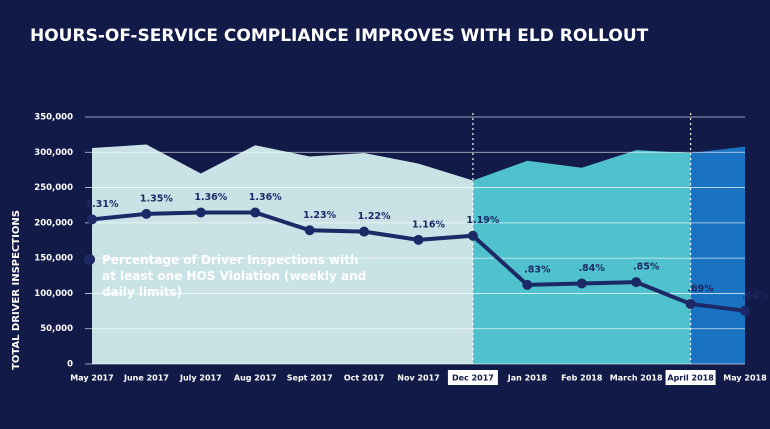 The width and height of the screenshot is (770, 429). Describe the element at coordinates (700, 288) in the screenshot. I see `data-label: .69%` at that location.